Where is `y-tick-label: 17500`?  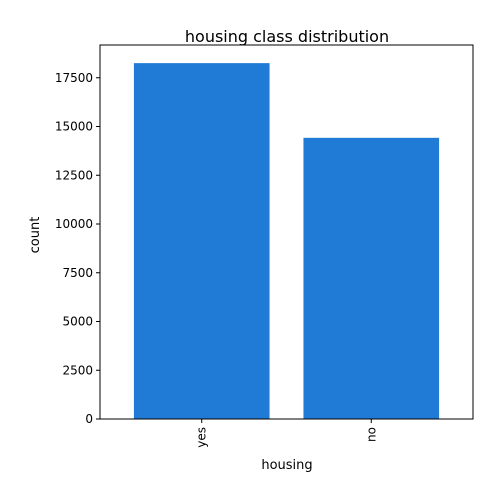
y-tick-label: 17500 is located at coordinates (74, 78).